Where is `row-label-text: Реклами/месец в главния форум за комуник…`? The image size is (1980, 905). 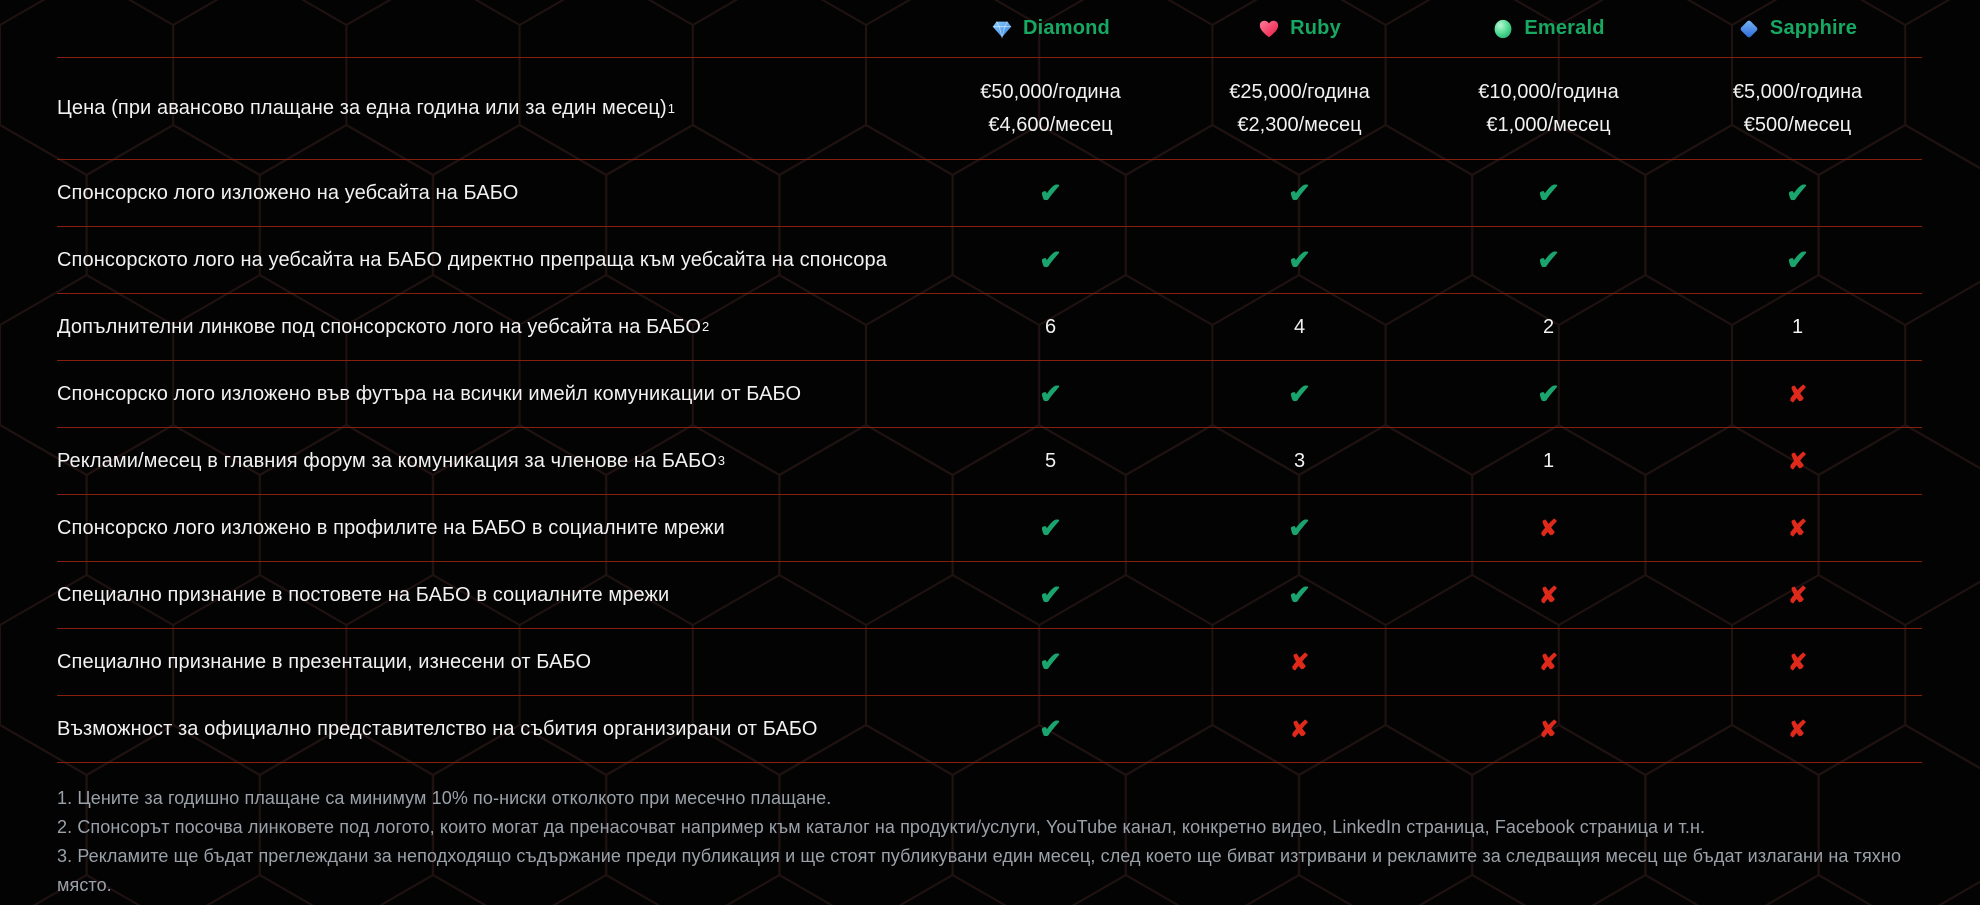
row-label-text: Реклами/месец в главния форум за комуник… is located at coordinates (387, 460).